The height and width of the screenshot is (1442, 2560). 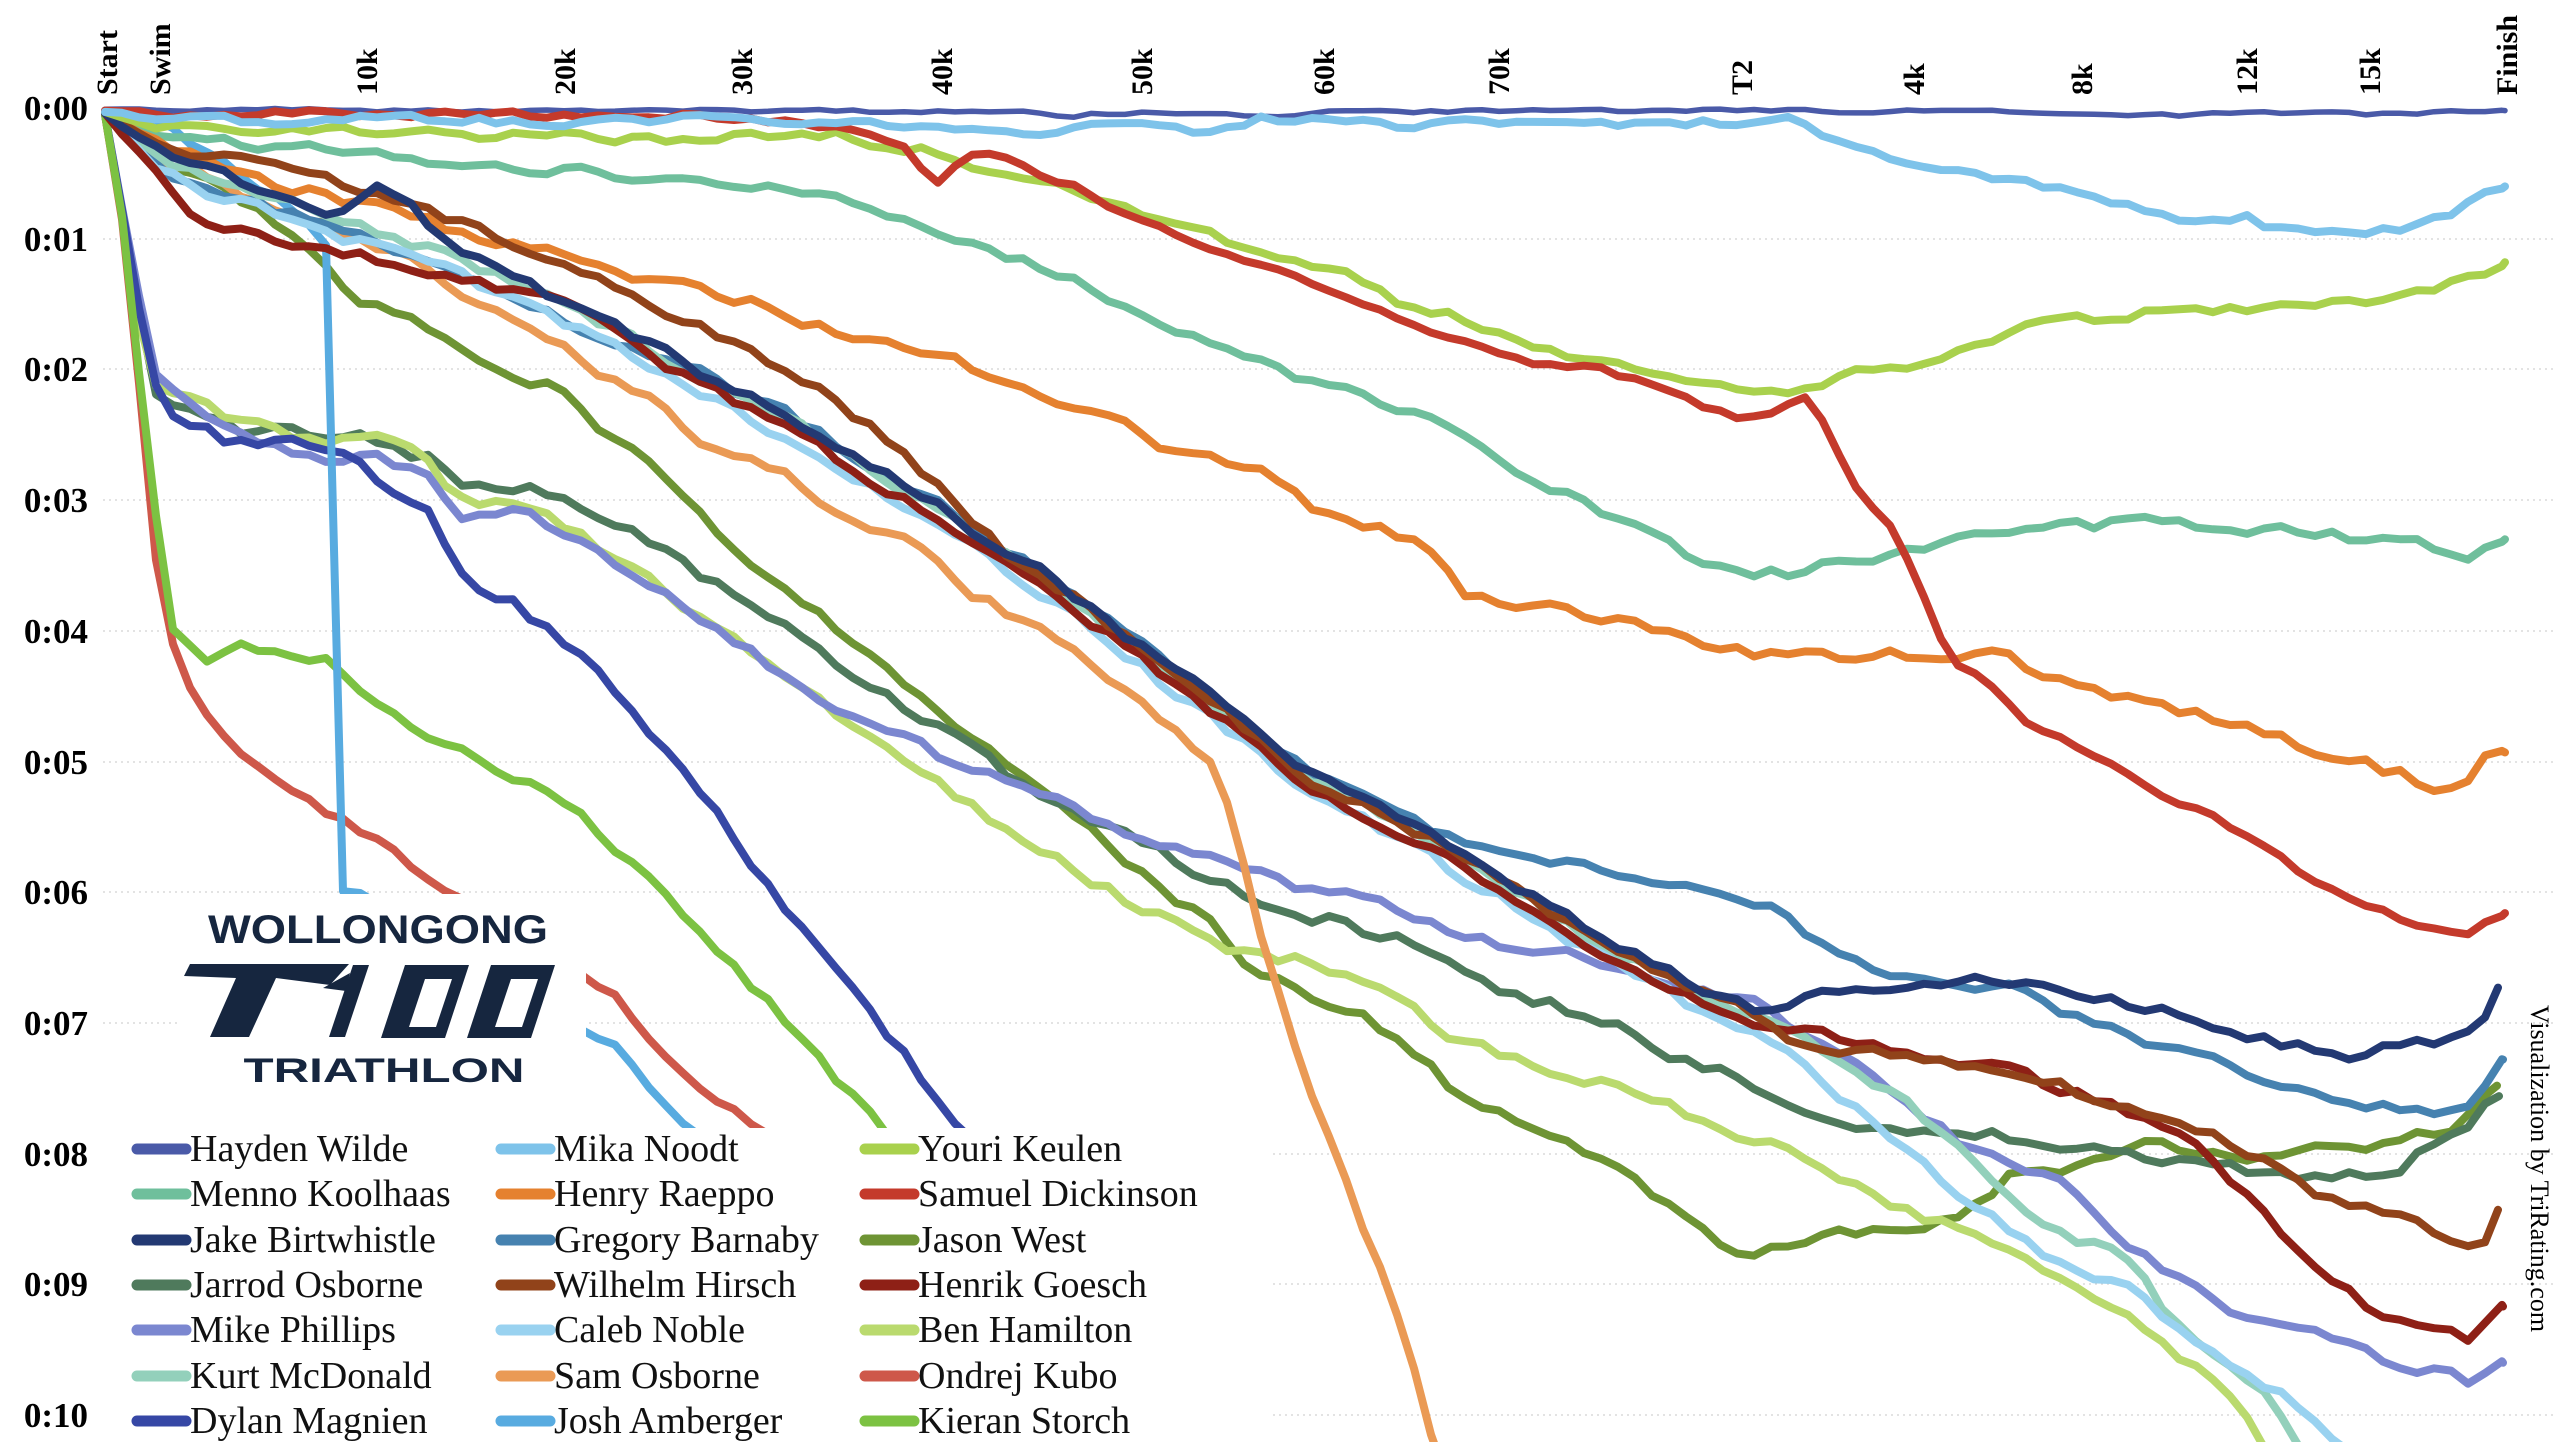 What do you see at coordinates (1024, 1421) in the screenshot?
I see `svg-text: Kieran Storch` at bounding box center [1024, 1421].